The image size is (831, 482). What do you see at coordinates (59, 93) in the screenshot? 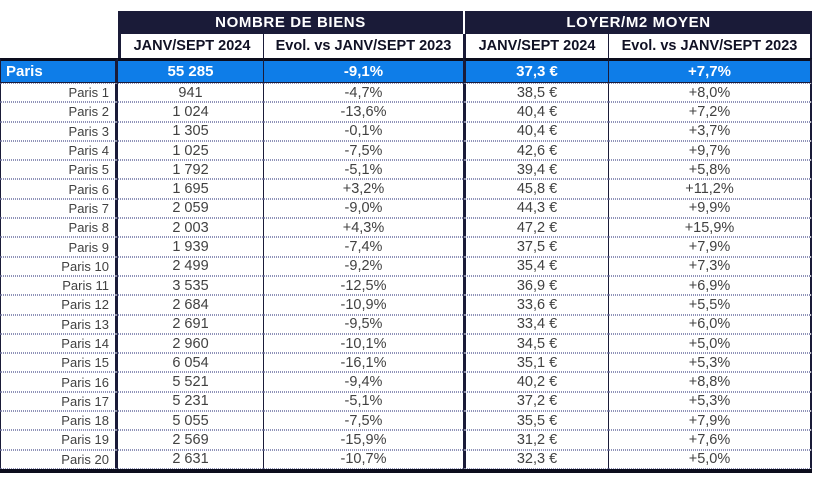
I see `row-label: Paris 1` at bounding box center [59, 93].